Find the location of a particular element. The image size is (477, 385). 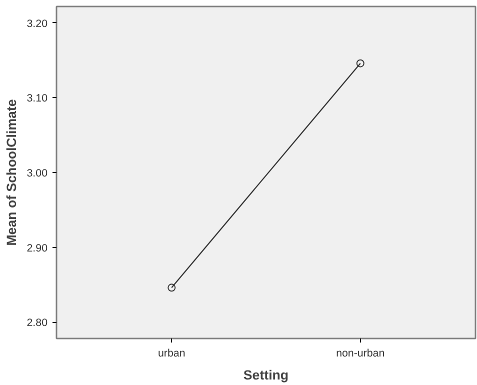

y-axis-title: Mean of SchoolClimate is located at coordinates (11, 172).